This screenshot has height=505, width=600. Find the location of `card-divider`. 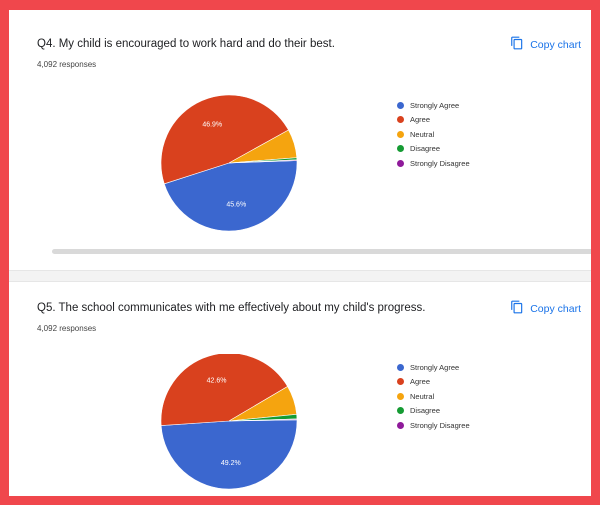

card-divider is located at coordinates (300, 276).